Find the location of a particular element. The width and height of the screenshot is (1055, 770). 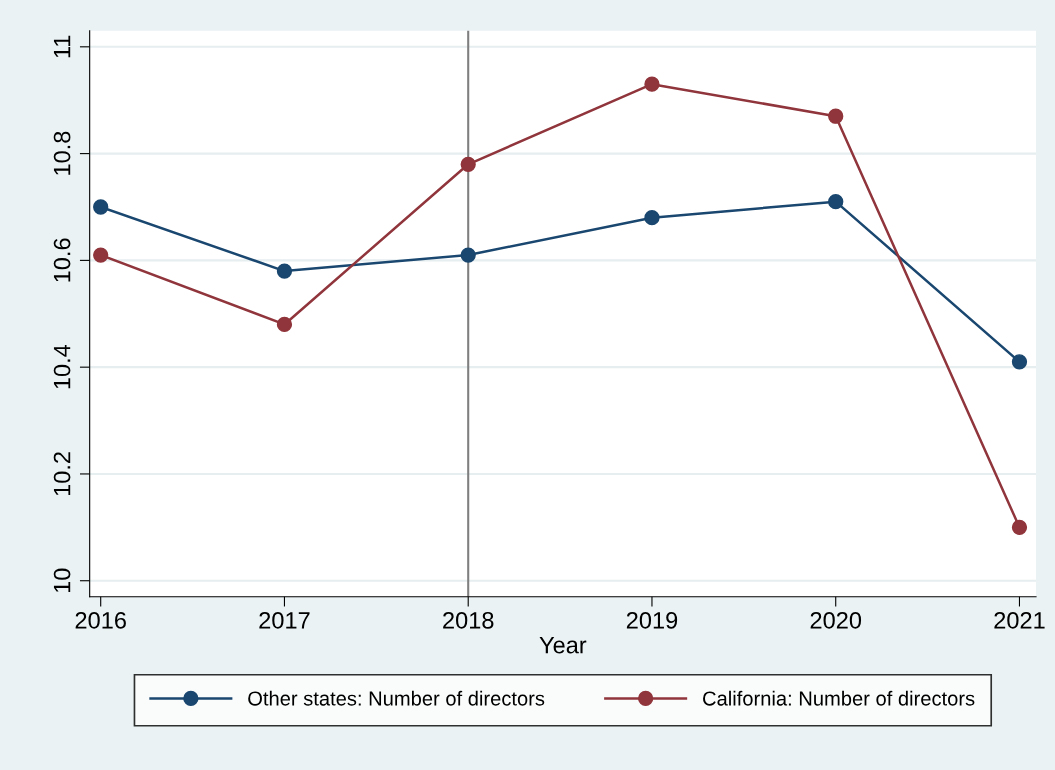

legend-label: Other states: Number of directors is located at coordinates (396, 698).